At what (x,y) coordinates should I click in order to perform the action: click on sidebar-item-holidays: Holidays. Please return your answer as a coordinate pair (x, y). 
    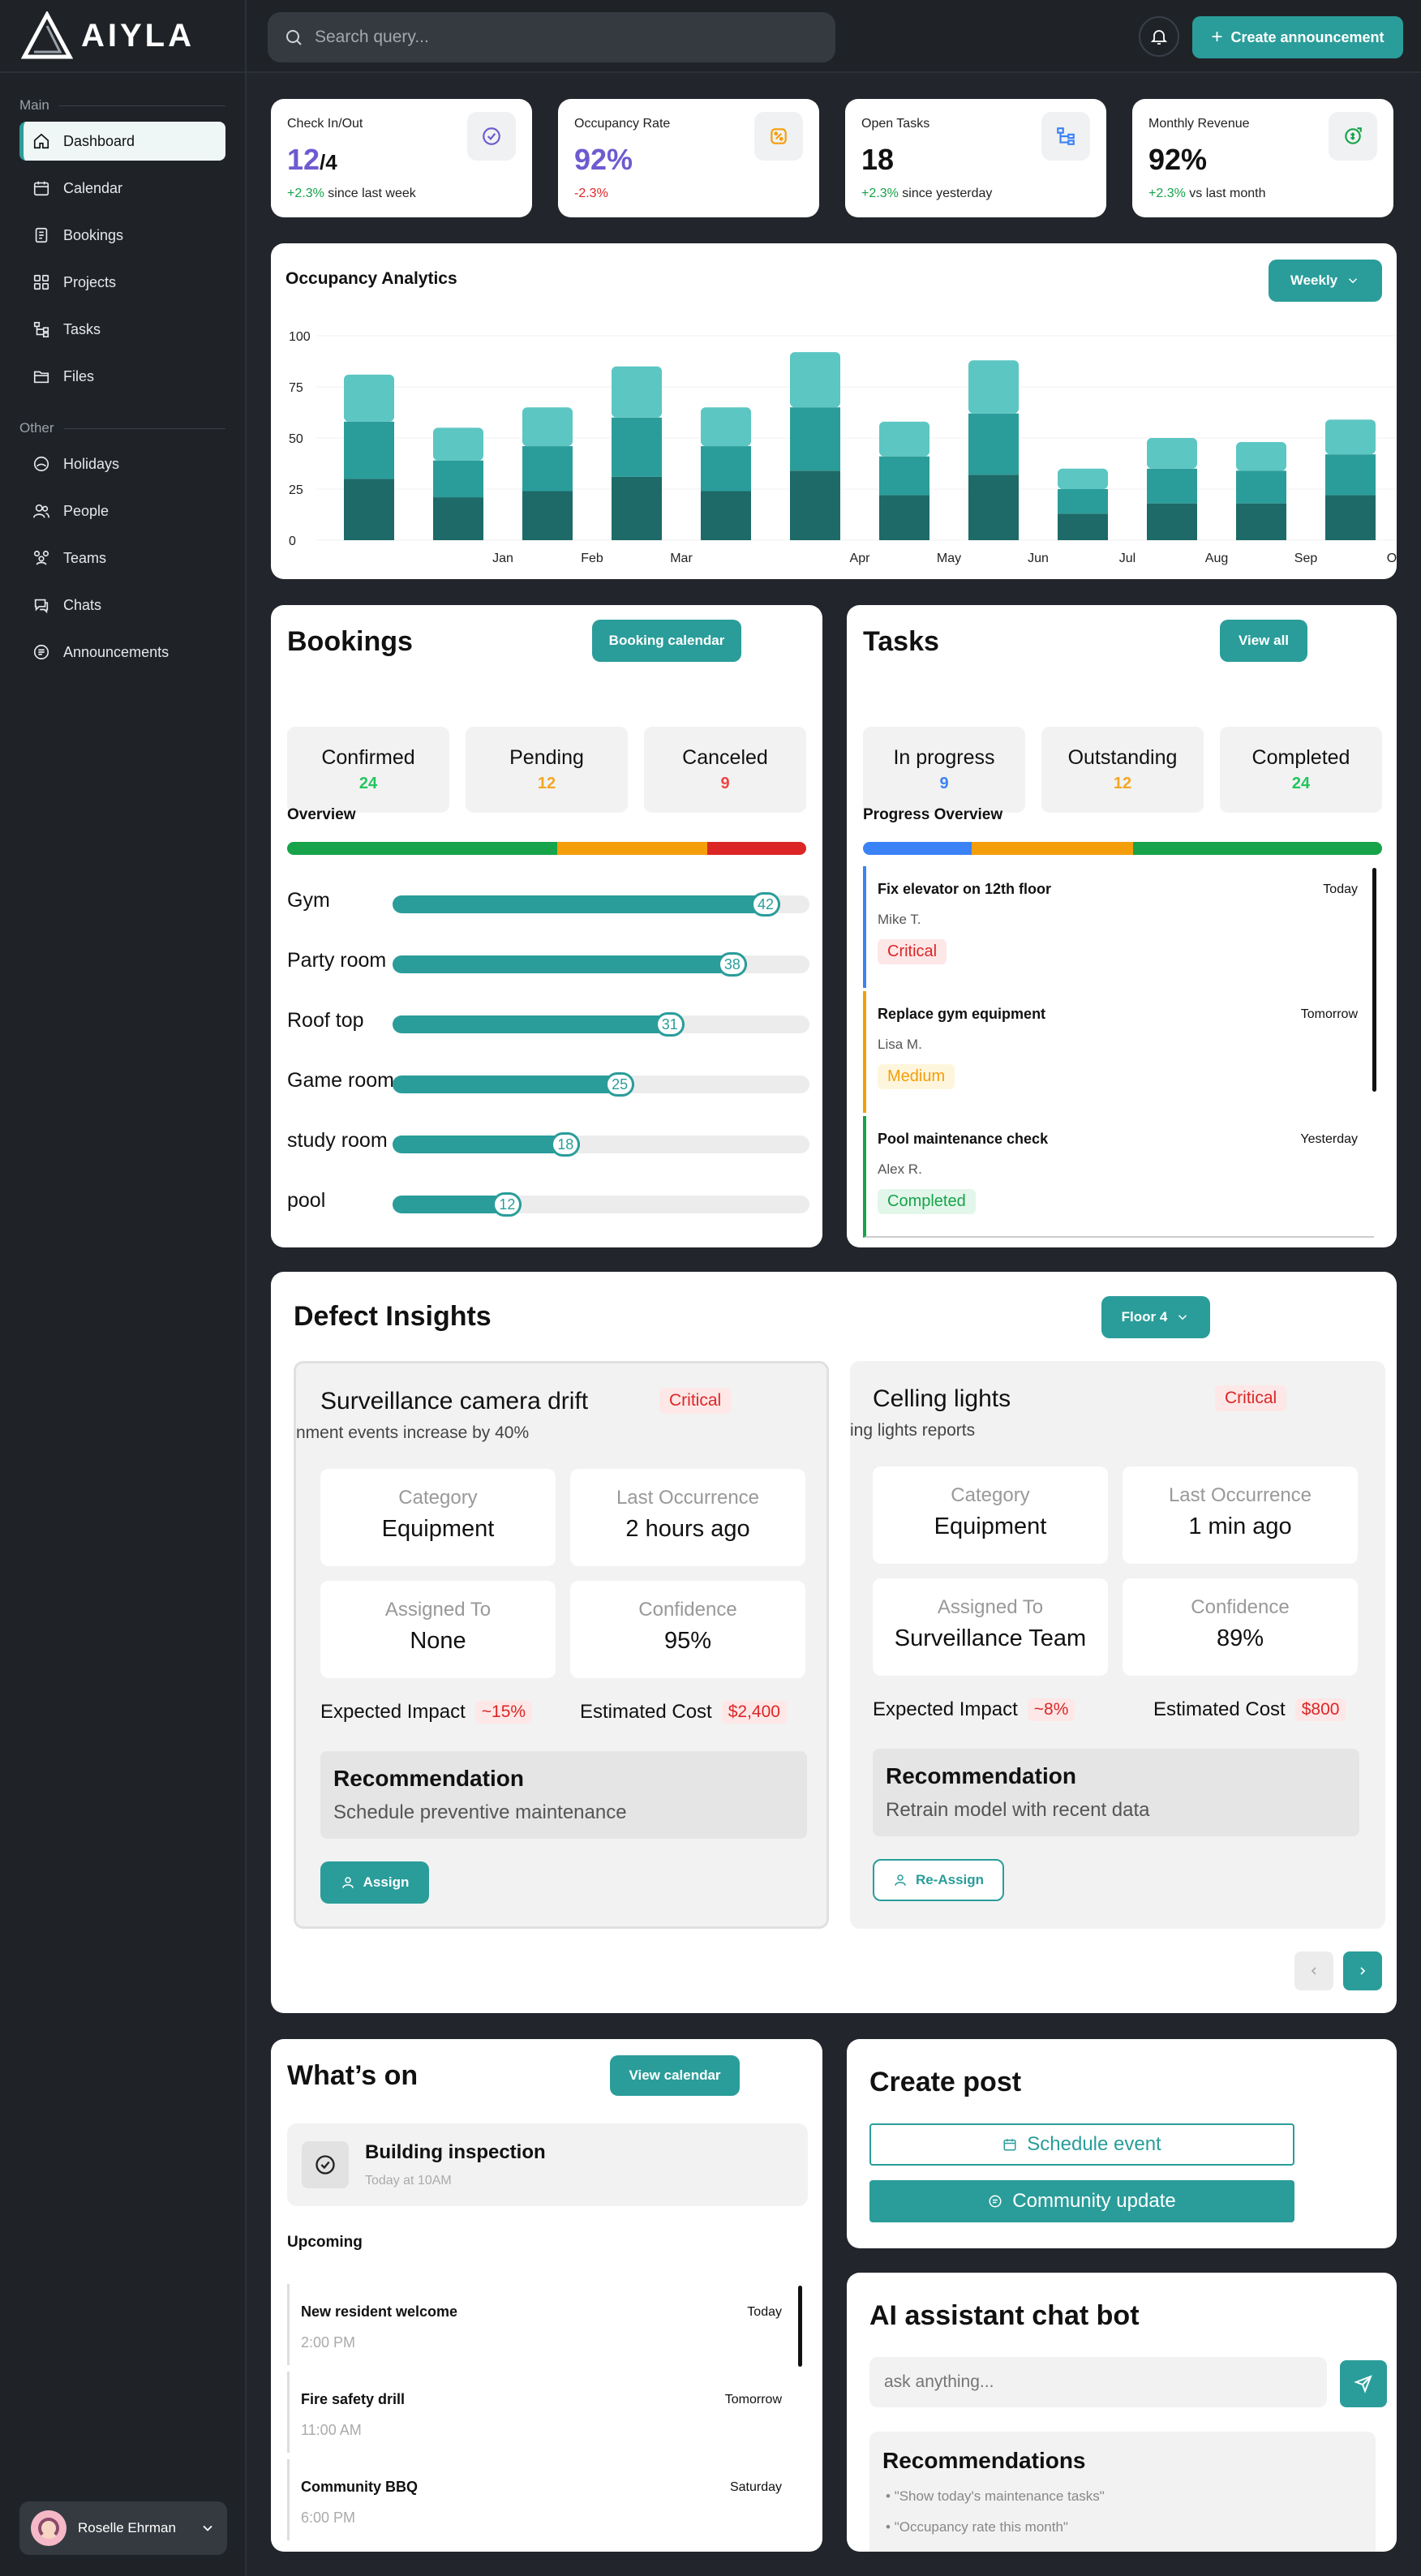
    Looking at the image, I should click on (122, 463).